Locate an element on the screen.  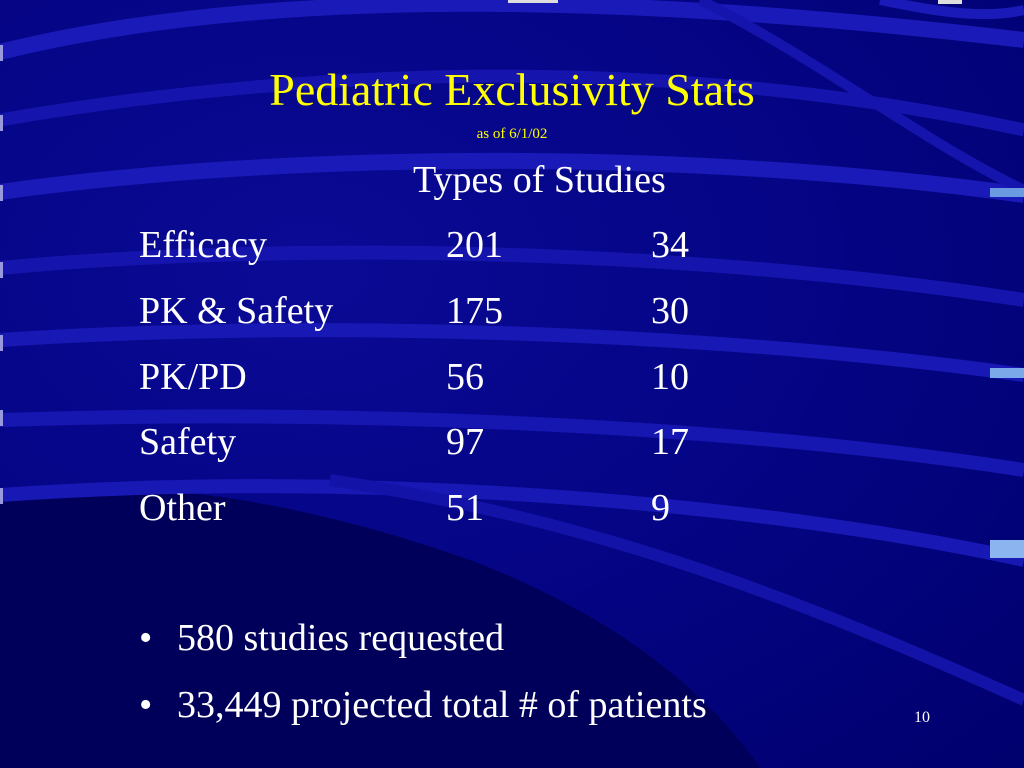
bullet-item: • 580 studies requested is located at coordinates (321, 638).